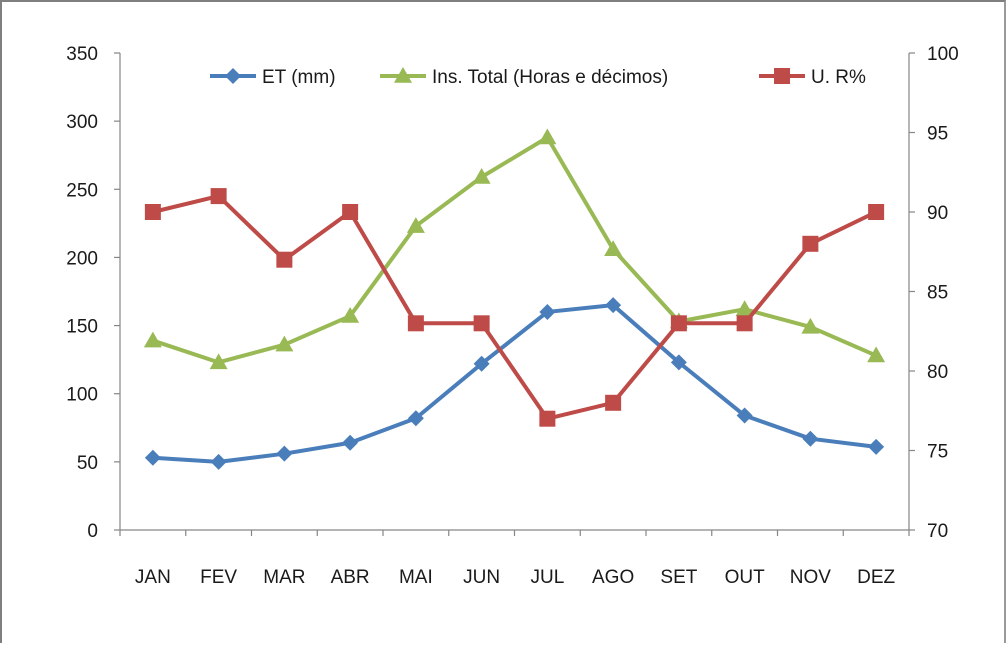 Image resolution: width=1006 pixels, height=645 pixels. Describe the element at coordinates (82, 122) in the screenshot. I see `left-axis-tick-label: 300` at that location.